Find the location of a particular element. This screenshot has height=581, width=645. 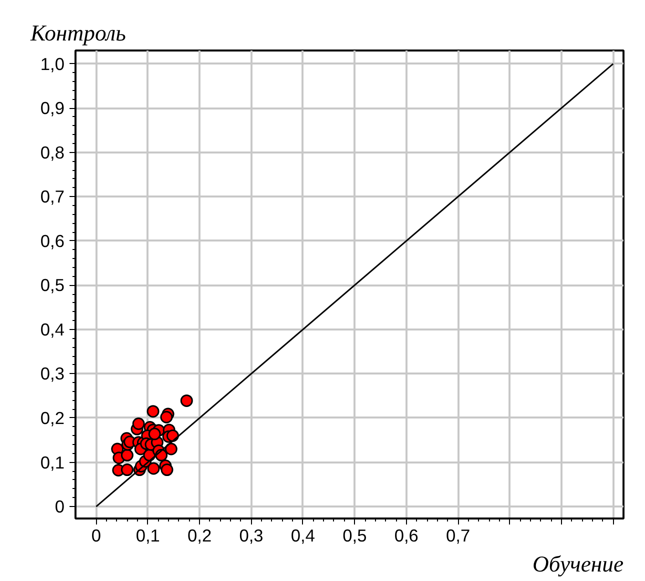

y-tick-label: 0,1 is located at coordinates (52, 462).